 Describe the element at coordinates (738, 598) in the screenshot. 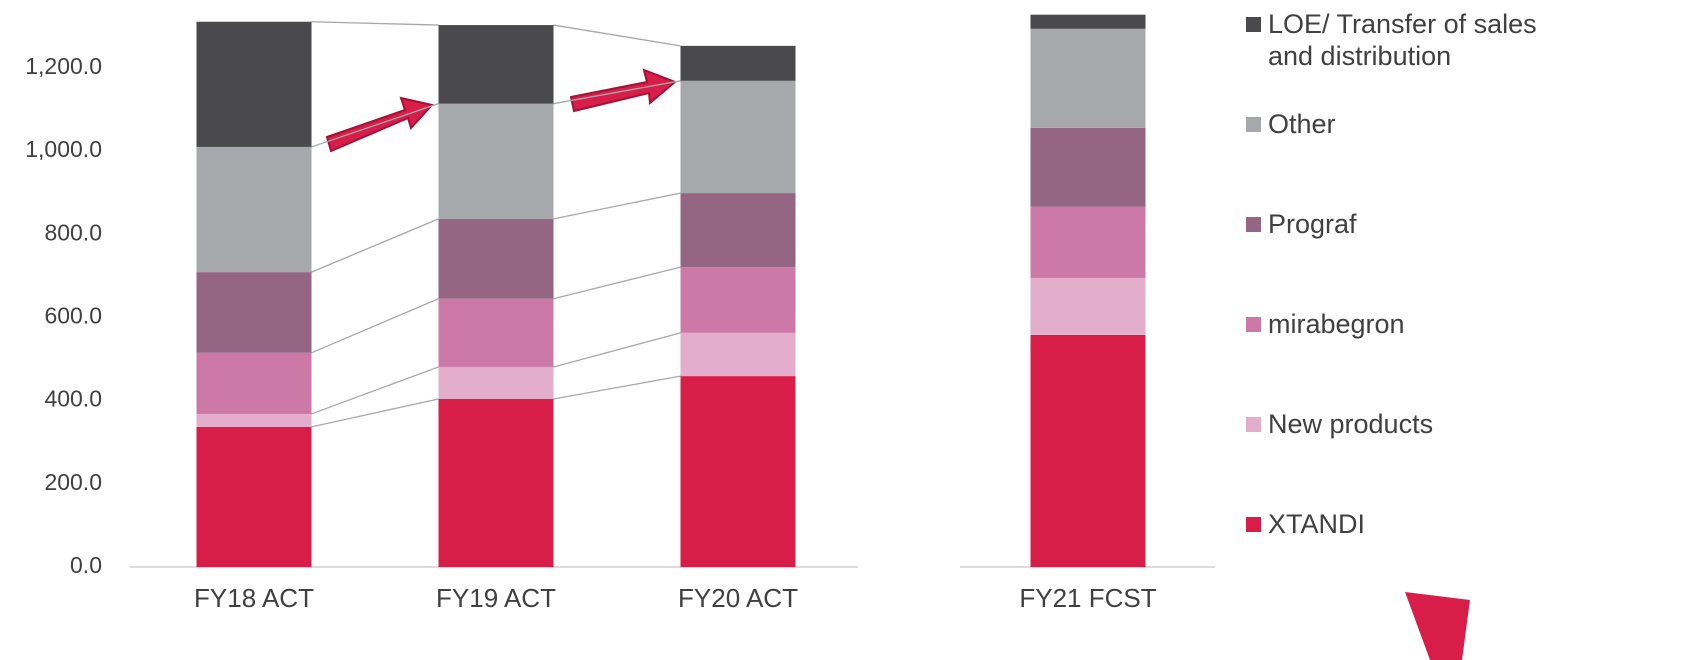

I see `x-tick-label: FY20 ACT` at that location.